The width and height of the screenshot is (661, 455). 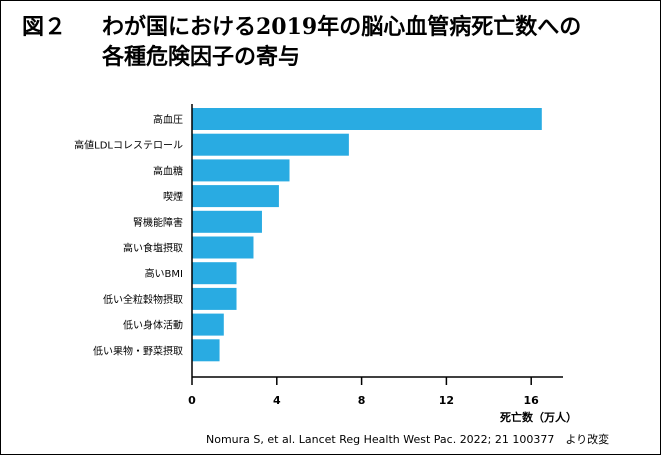 What do you see at coordinates (158, 222) in the screenshot?
I see `category-label: 腎機能障害` at bounding box center [158, 222].